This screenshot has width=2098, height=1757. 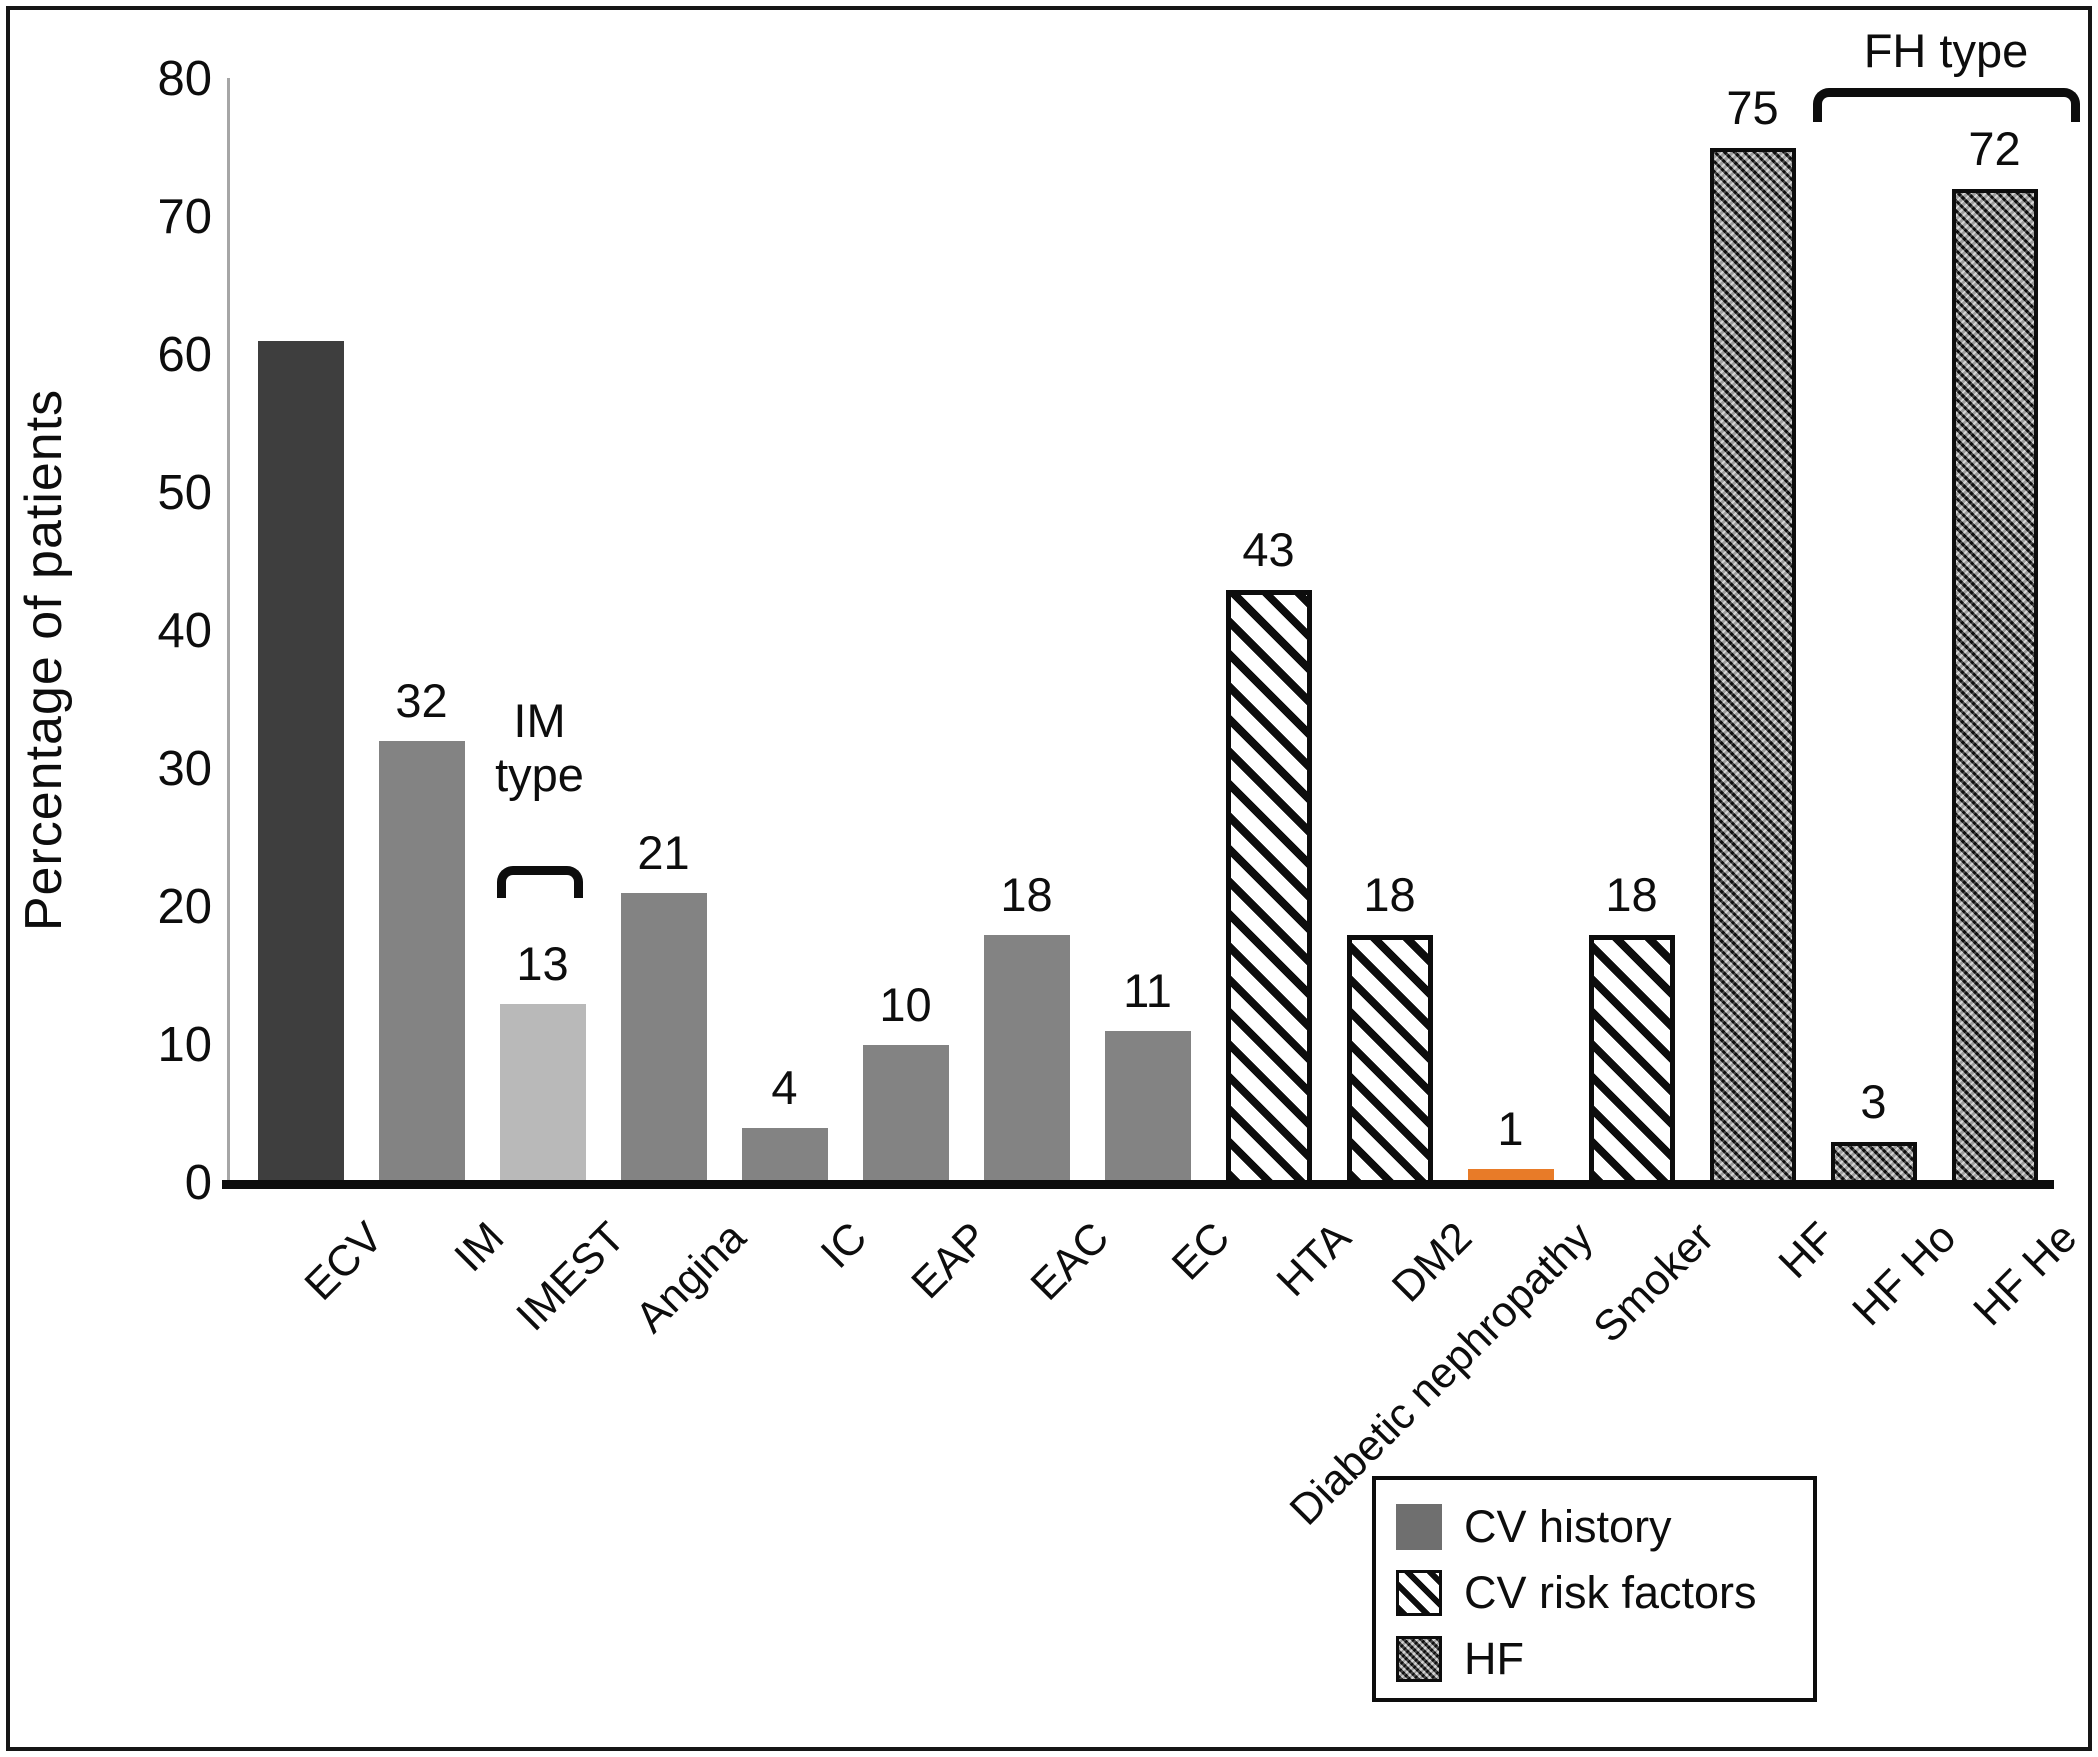 I want to click on y-tick-label: 70, so click(x=184, y=217).